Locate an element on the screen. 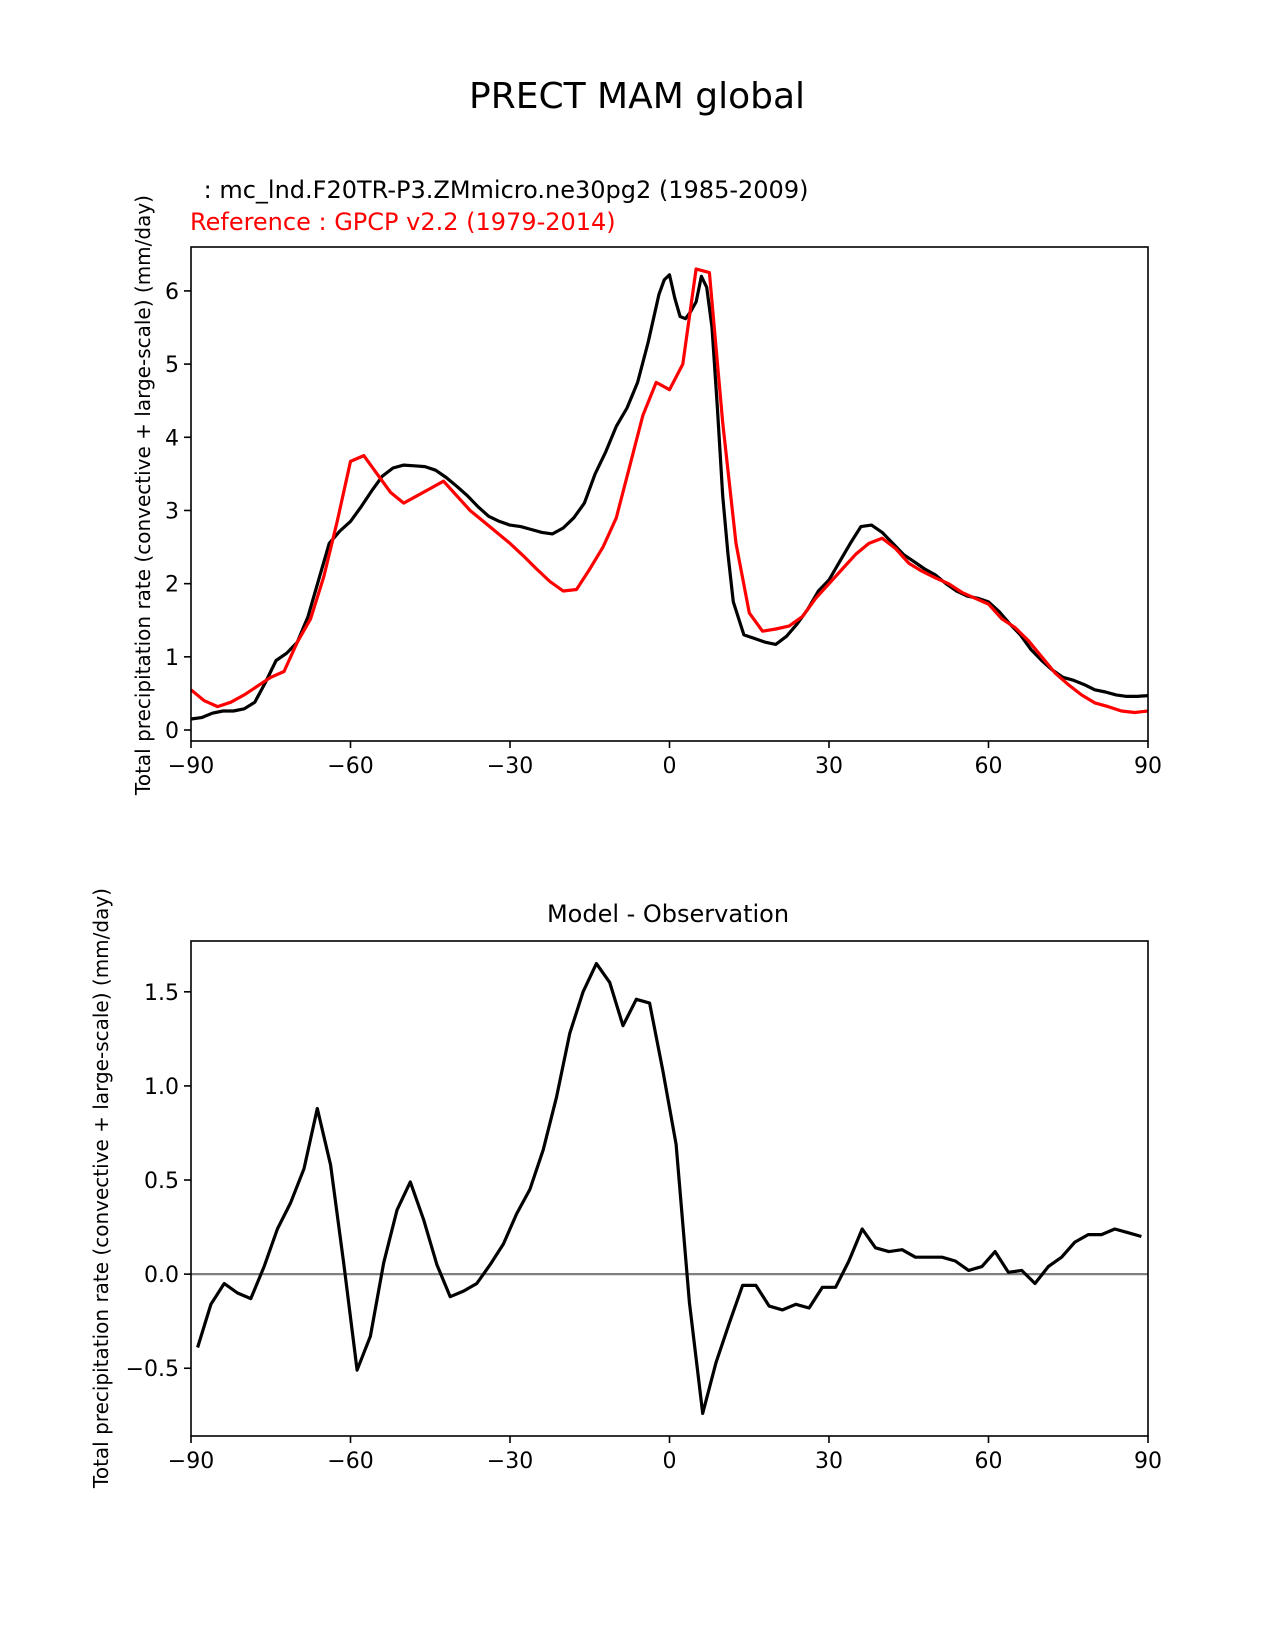 Image resolution: width=1275 pixels, height=1650 pixels. y-tick-label: 1.5 is located at coordinates (161, 993).